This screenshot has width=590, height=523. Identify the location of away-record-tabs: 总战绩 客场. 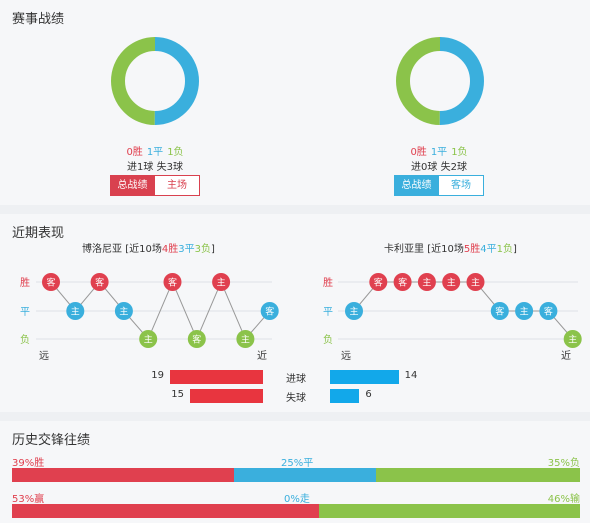
(439, 185).